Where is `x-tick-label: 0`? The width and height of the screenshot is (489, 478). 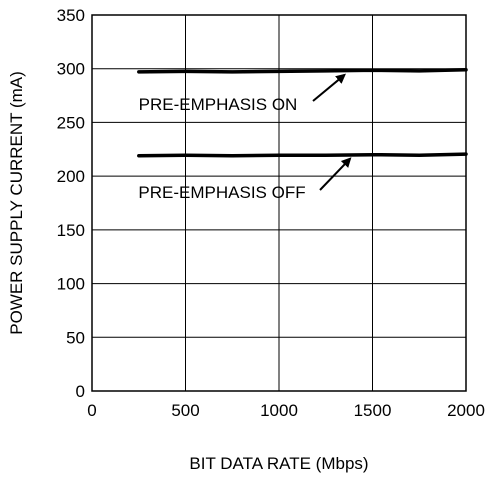 x-tick-label: 0 is located at coordinates (91, 410).